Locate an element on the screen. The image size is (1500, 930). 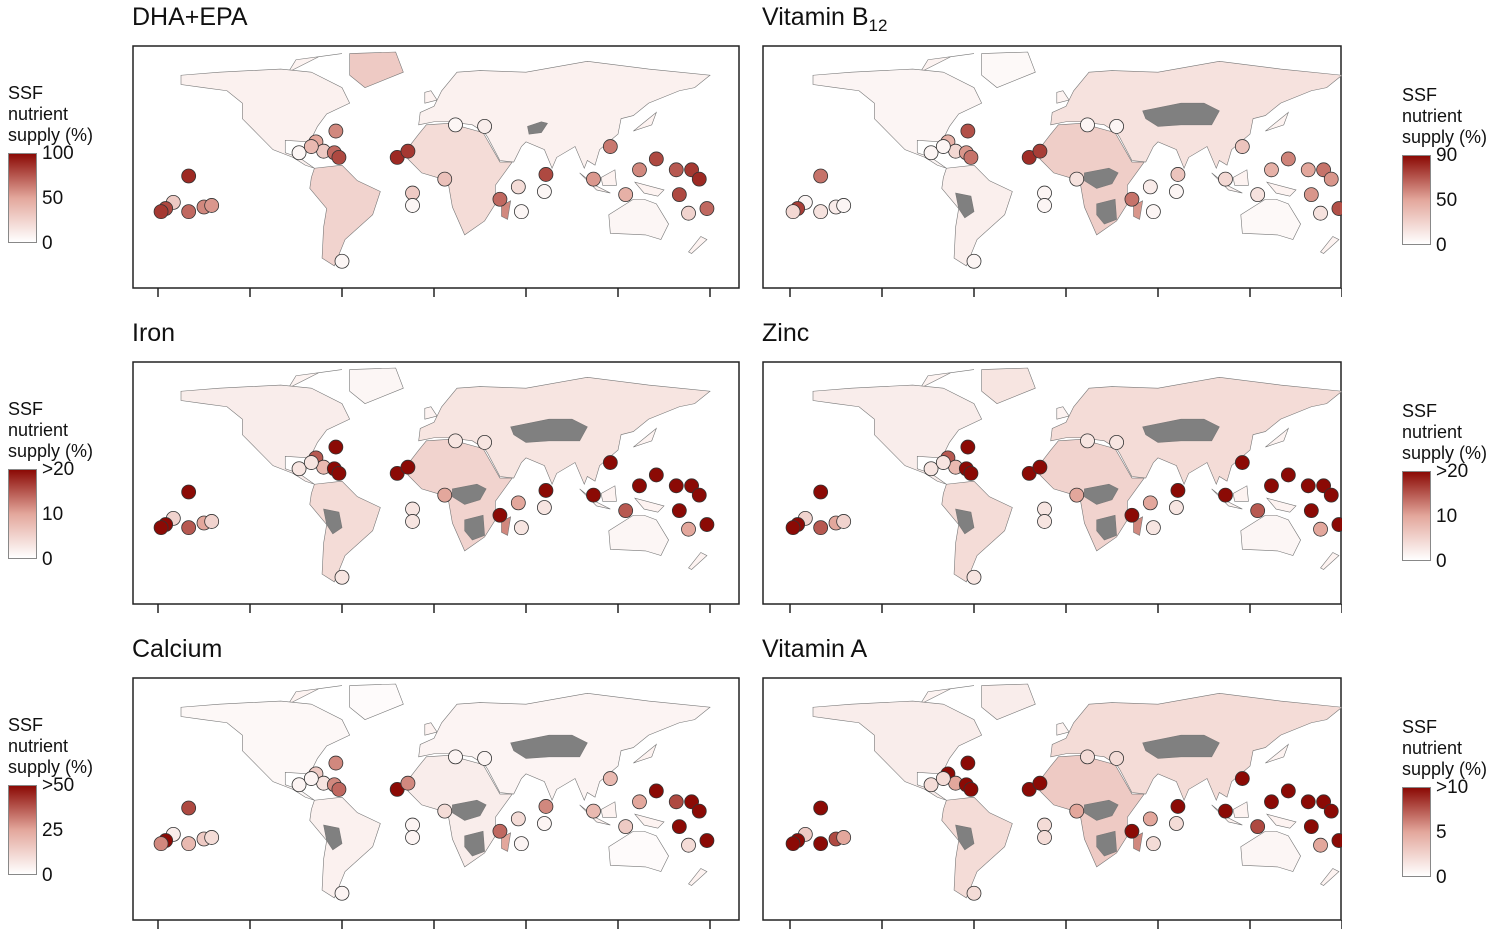
title-subscript: 12 is located at coordinates (878, 25).